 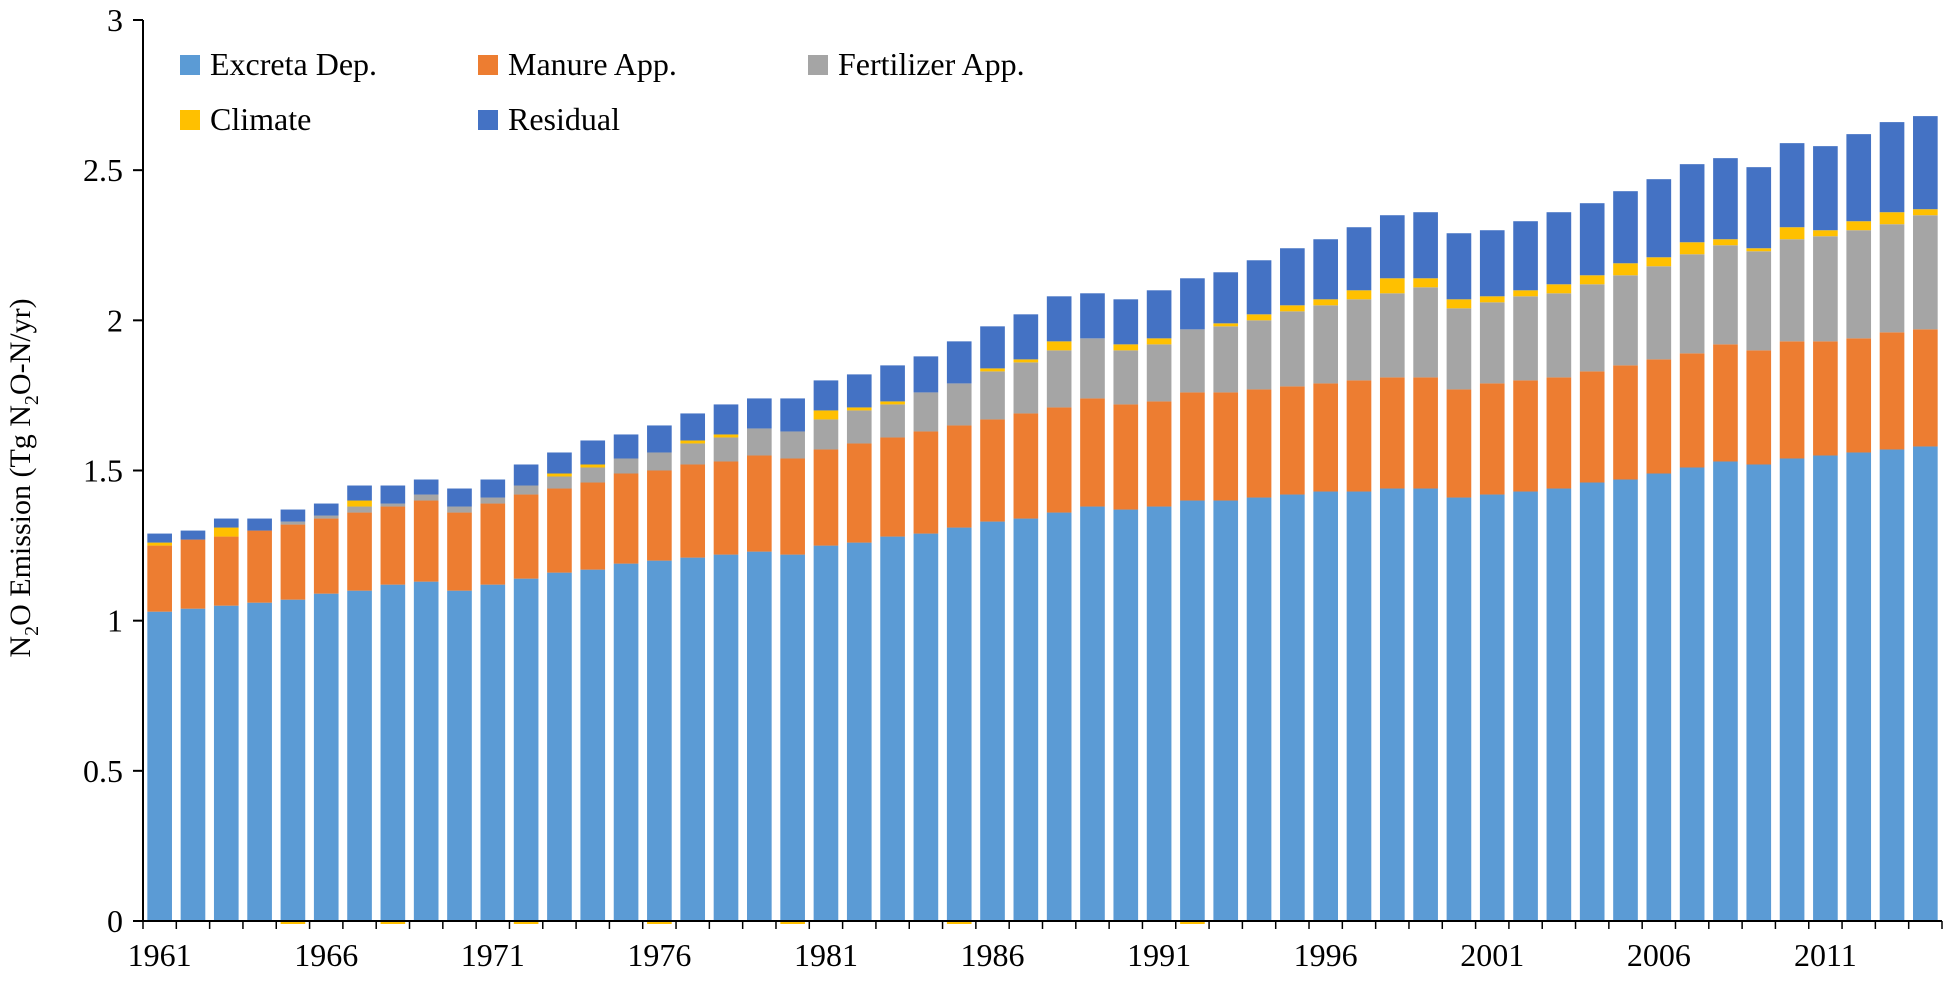 I want to click on bar-segment-manure-app-2012, so click(x=1859, y=395).